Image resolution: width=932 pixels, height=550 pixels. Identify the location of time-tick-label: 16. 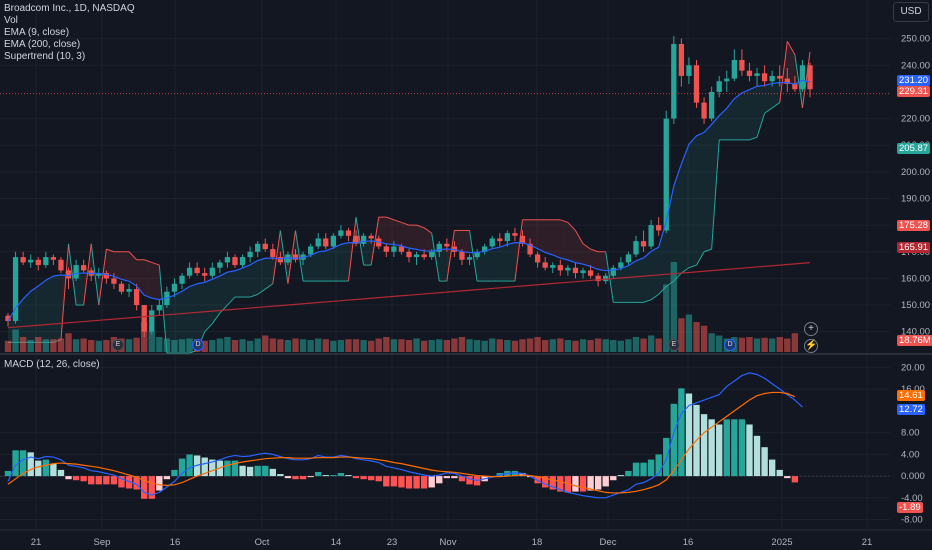
(175, 542).